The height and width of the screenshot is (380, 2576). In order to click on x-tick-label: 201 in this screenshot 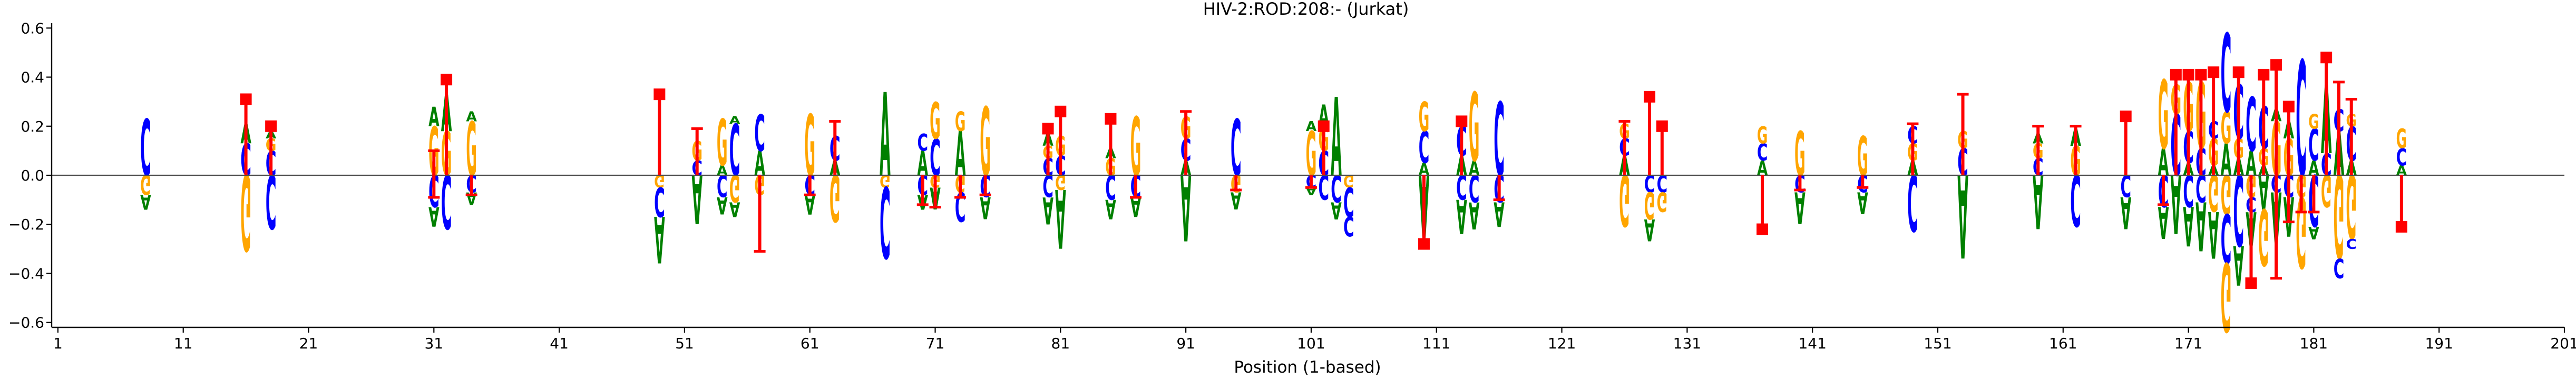, I will do `click(2563, 343)`.